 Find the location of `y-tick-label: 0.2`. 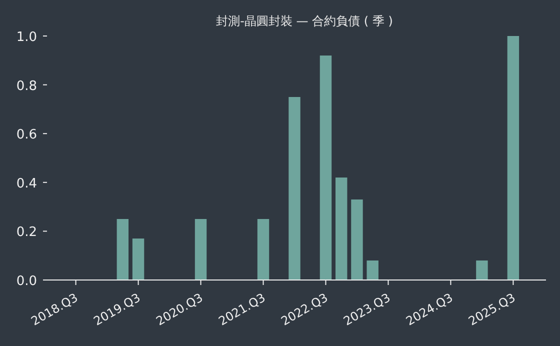

y-tick-label: 0.2 is located at coordinates (26, 232).